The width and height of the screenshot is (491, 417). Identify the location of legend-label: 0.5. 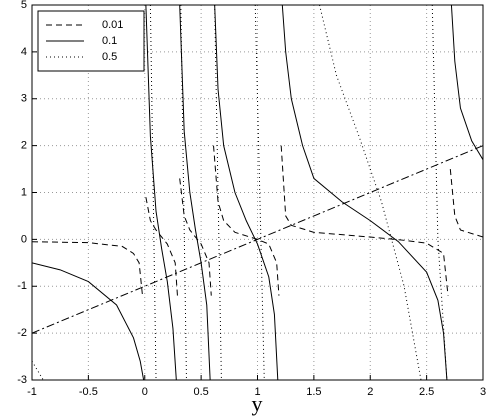
(109, 57).